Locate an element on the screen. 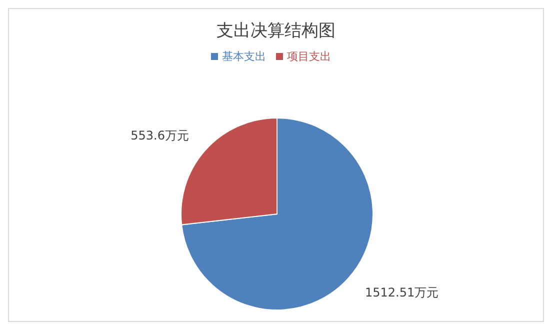 Image resolution: width=552 pixels, height=330 pixels. legend-label: 基本支出 is located at coordinates (244, 56).